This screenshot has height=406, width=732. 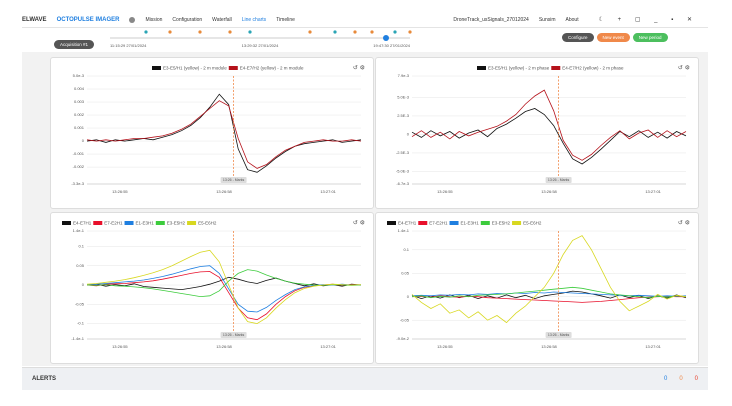 I want to click on acquisition-button: Acquisition #1, so click(x=74, y=42).